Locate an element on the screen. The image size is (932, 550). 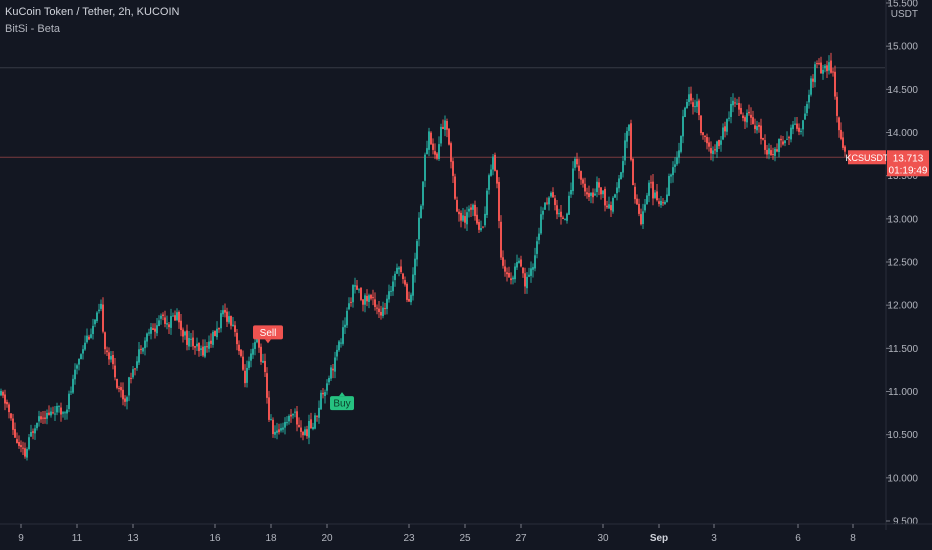
y-tick-label: 11.500 is located at coordinates (903, 349).